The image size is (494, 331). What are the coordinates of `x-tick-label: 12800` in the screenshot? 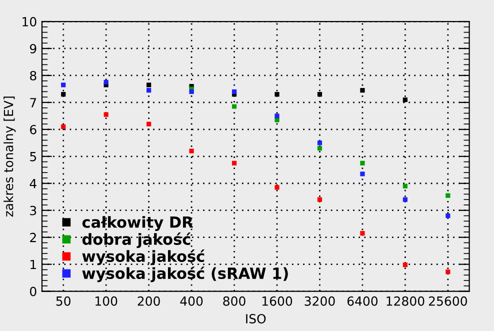 It's located at (405, 301).